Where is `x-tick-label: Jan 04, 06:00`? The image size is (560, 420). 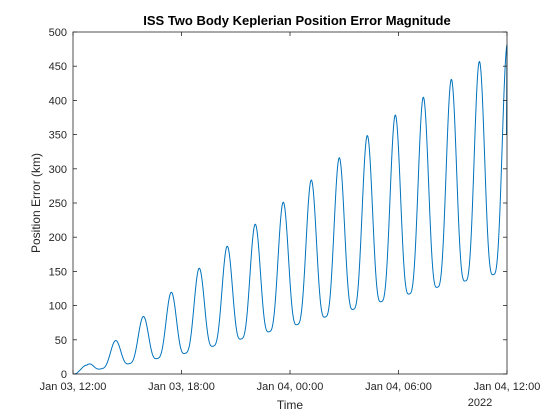 x-tick-label: Jan 04, 06:00 is located at coordinates (398, 387).